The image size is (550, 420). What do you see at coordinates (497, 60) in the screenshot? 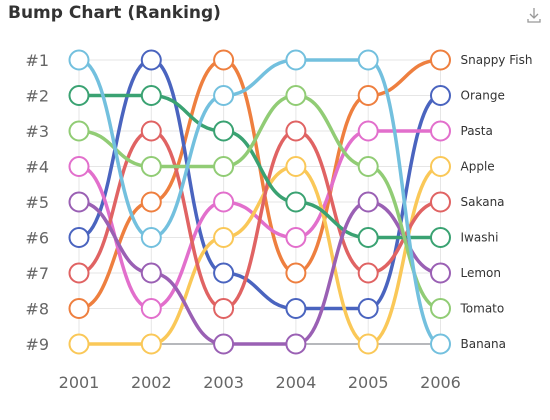
I see `series-end-label: Snappy Fish` at bounding box center [497, 60].